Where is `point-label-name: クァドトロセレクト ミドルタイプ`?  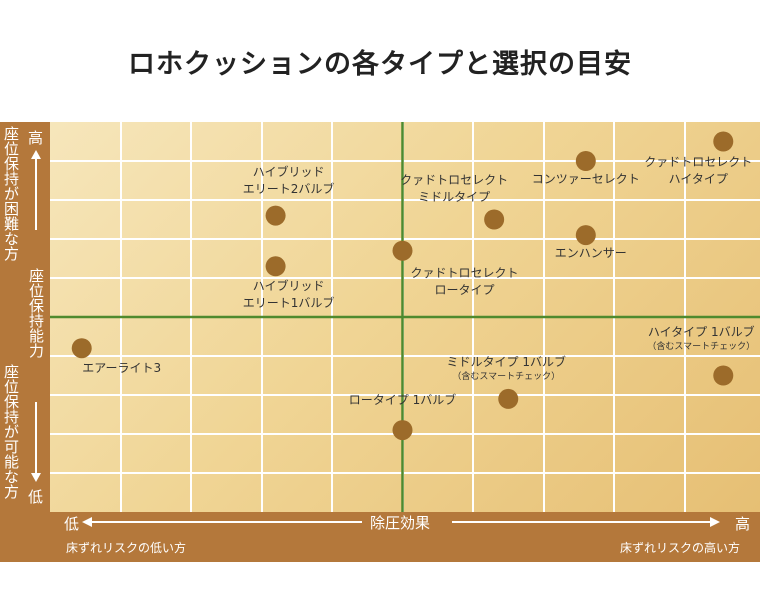
point-label-name: クァドトロセレクト ミドルタイプ is located at coordinates (454, 188).